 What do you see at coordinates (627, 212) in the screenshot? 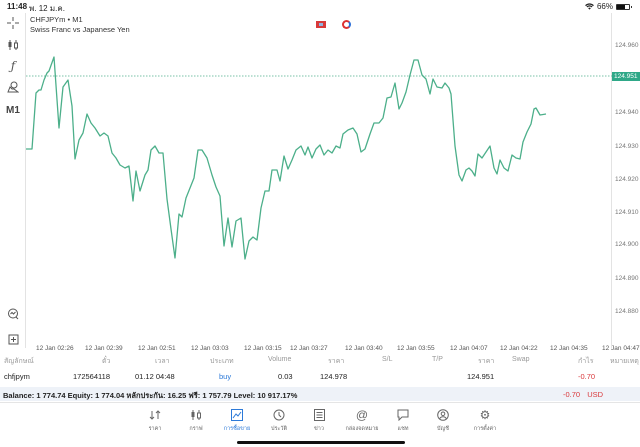
I see `price-tick: 124.910` at bounding box center [627, 212].